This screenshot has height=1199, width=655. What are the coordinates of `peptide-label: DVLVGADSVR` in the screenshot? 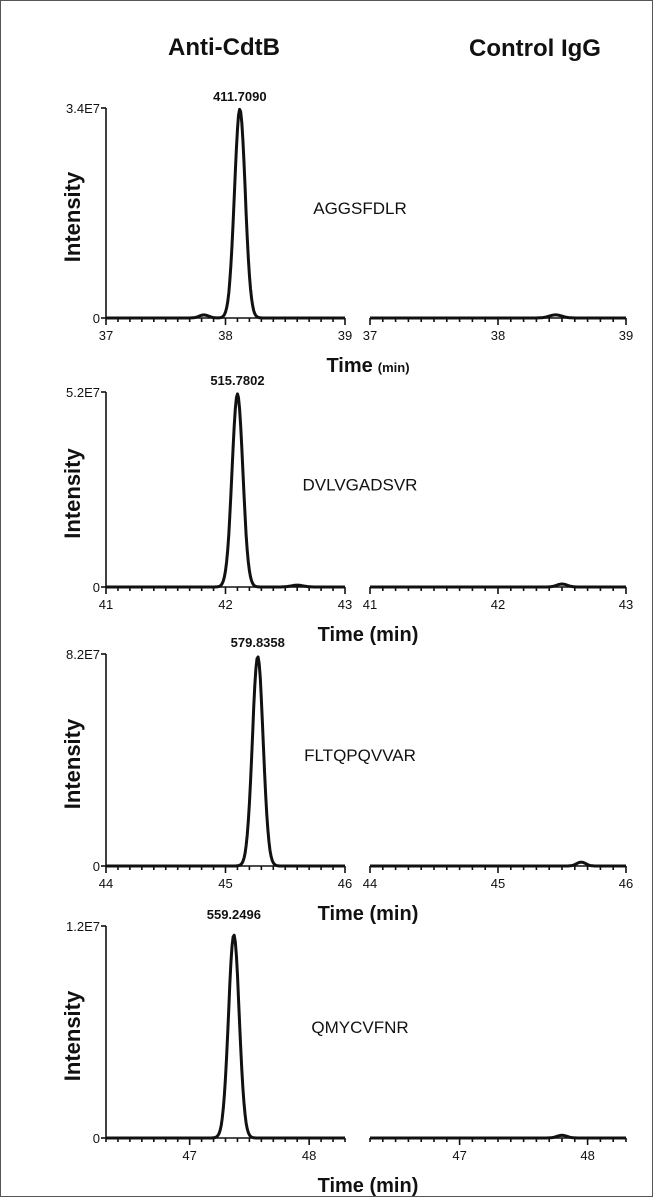 It's located at (360, 485).